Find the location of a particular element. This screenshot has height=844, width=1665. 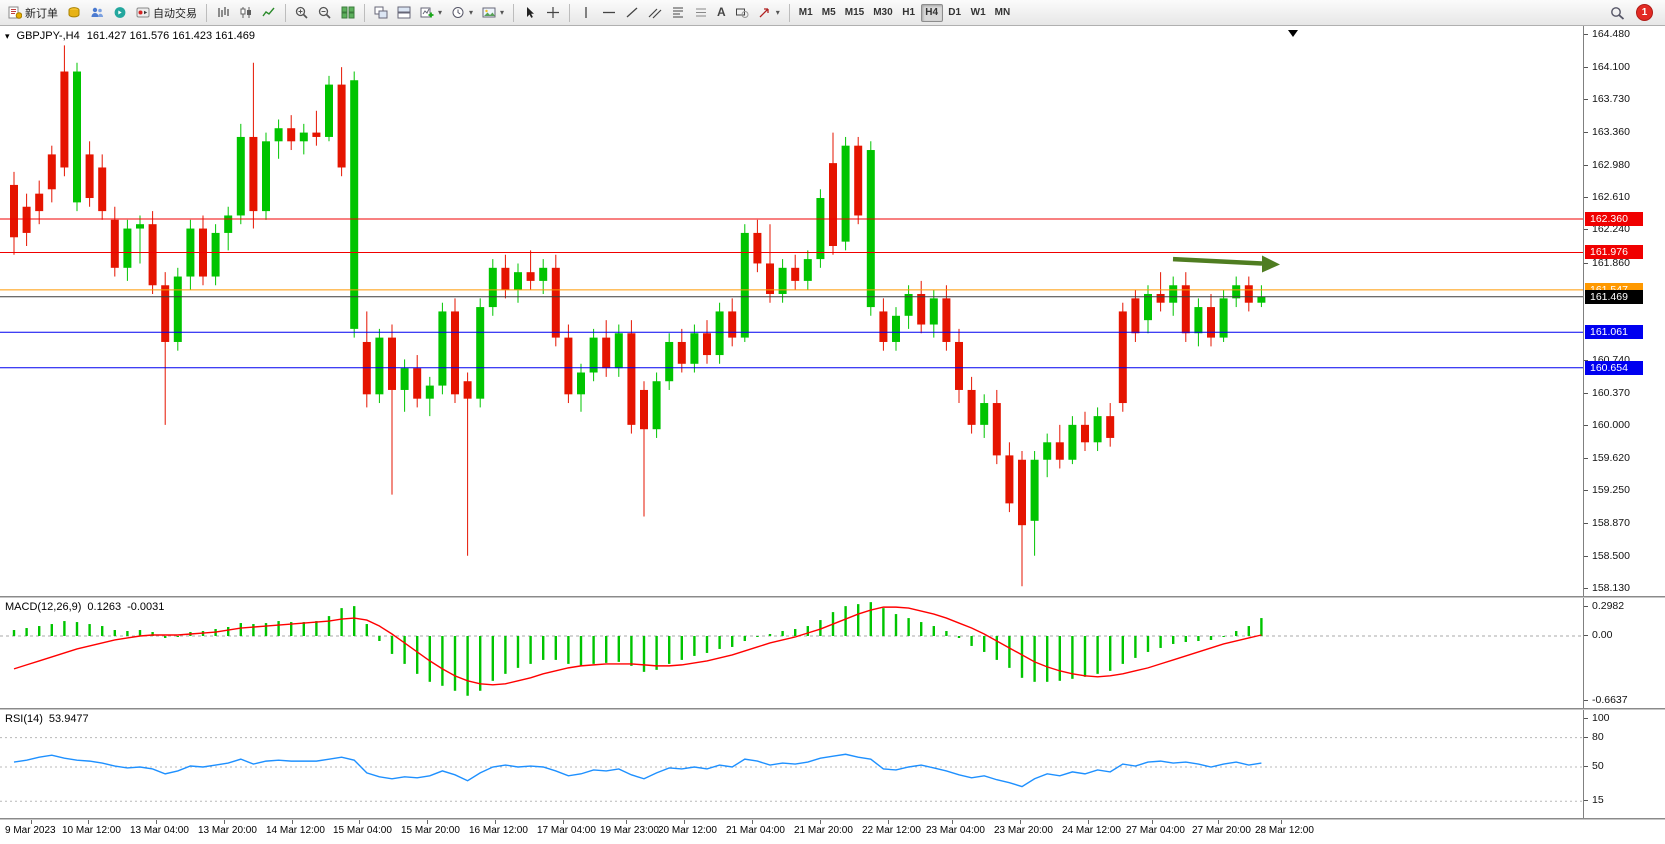

time-label: 9 Mar 2023 is located at coordinates (30, 830).